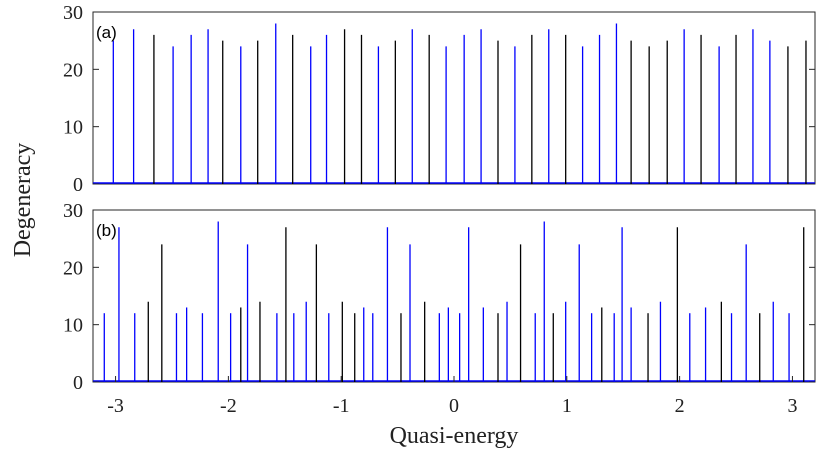  Describe the element at coordinates (454, 436) in the screenshot. I see `x-axis-label: Quasi-energy` at that location.